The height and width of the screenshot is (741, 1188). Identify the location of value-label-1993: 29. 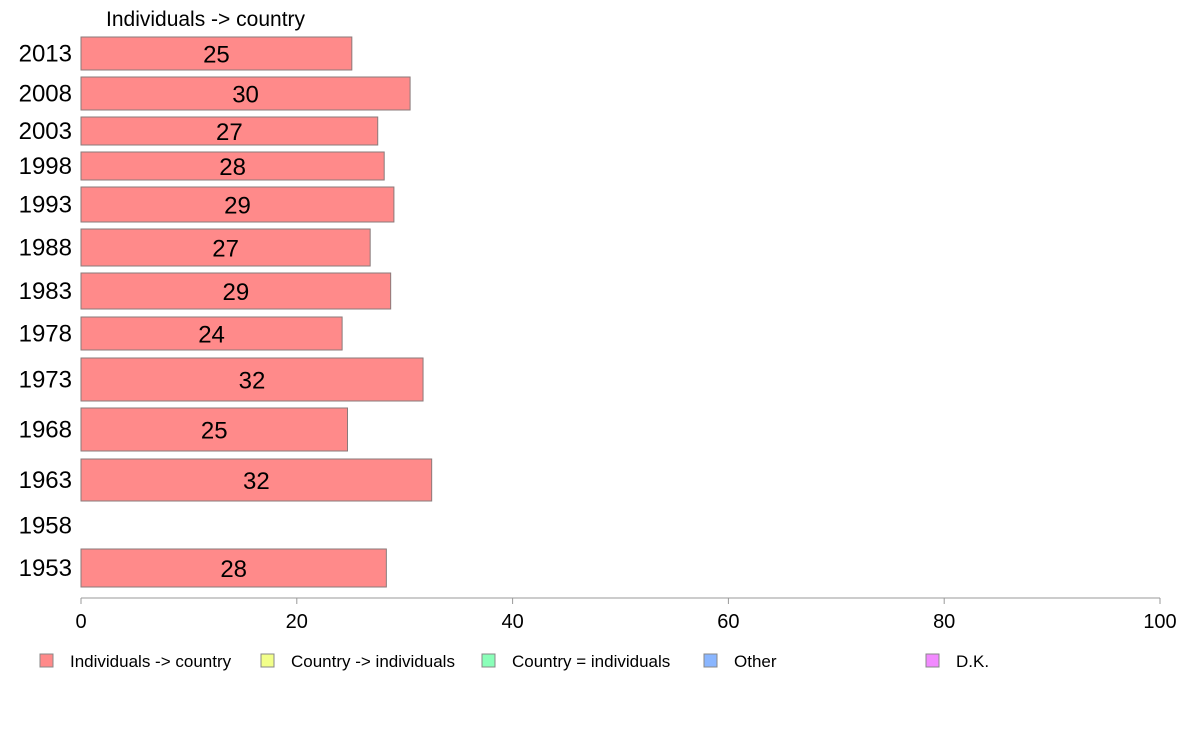
(237, 206).